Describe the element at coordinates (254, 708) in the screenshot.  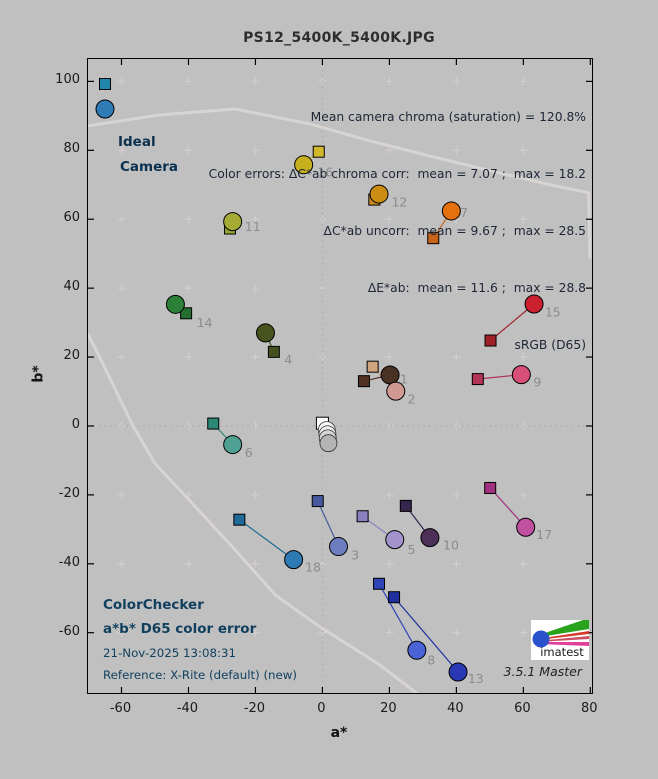
I see `x-tick-label: -20` at that location.